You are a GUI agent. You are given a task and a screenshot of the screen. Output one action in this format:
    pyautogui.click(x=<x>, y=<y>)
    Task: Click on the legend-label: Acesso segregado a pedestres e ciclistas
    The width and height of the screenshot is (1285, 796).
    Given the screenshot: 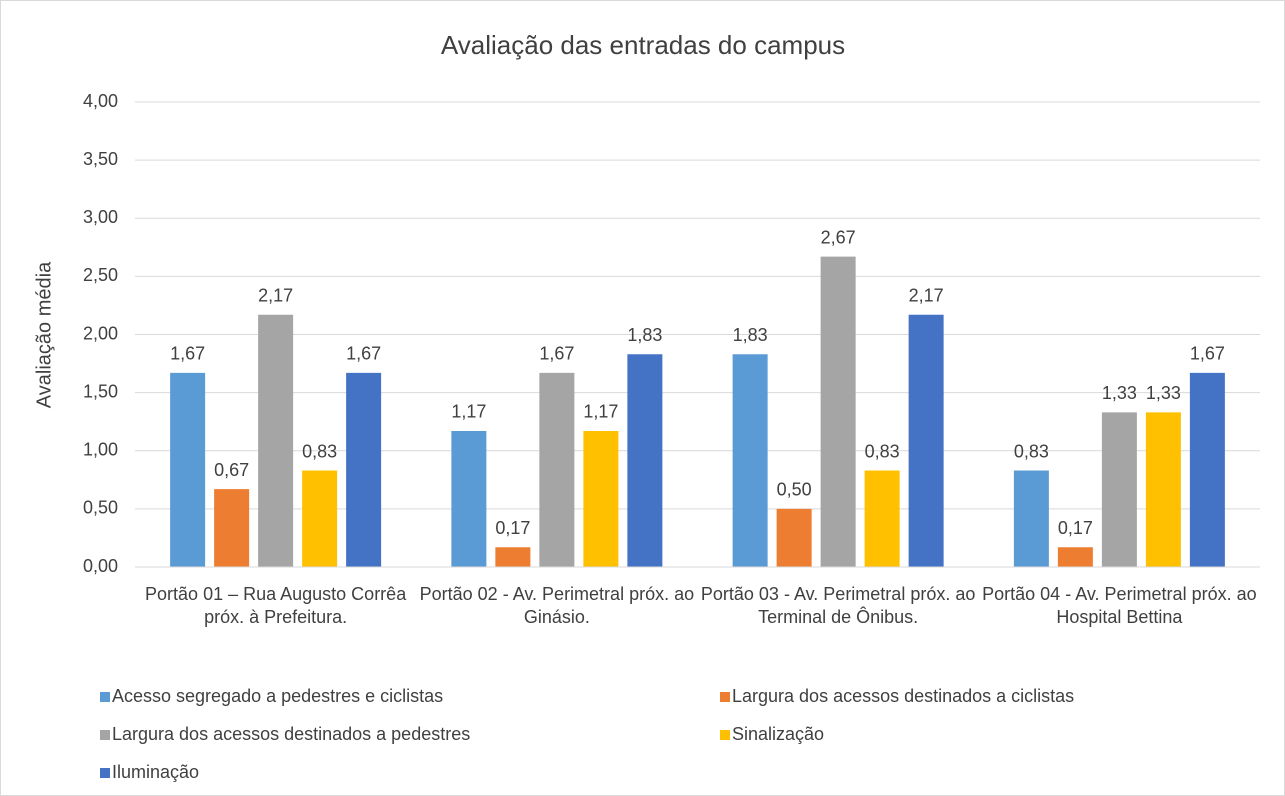 What is the action you would take?
    pyautogui.click(x=277, y=696)
    